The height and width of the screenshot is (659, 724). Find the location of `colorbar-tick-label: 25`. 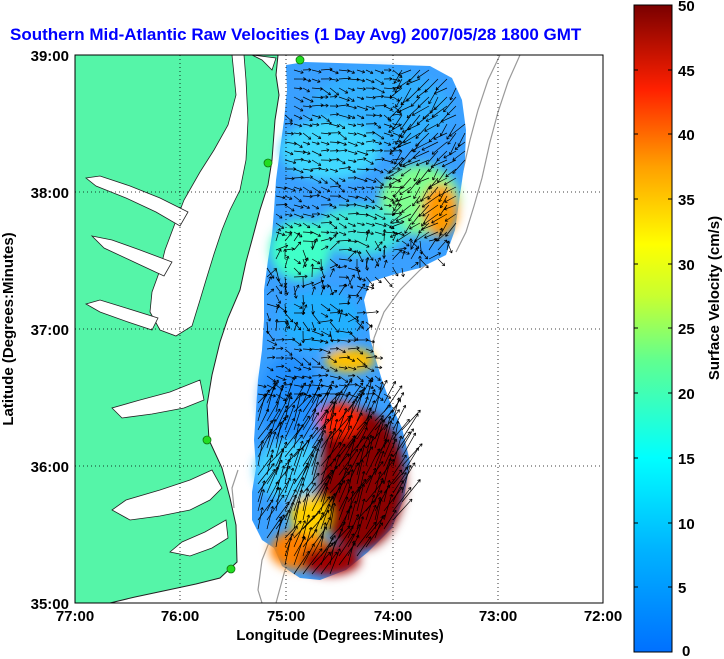

colorbar-tick-label: 25 is located at coordinates (686, 329).